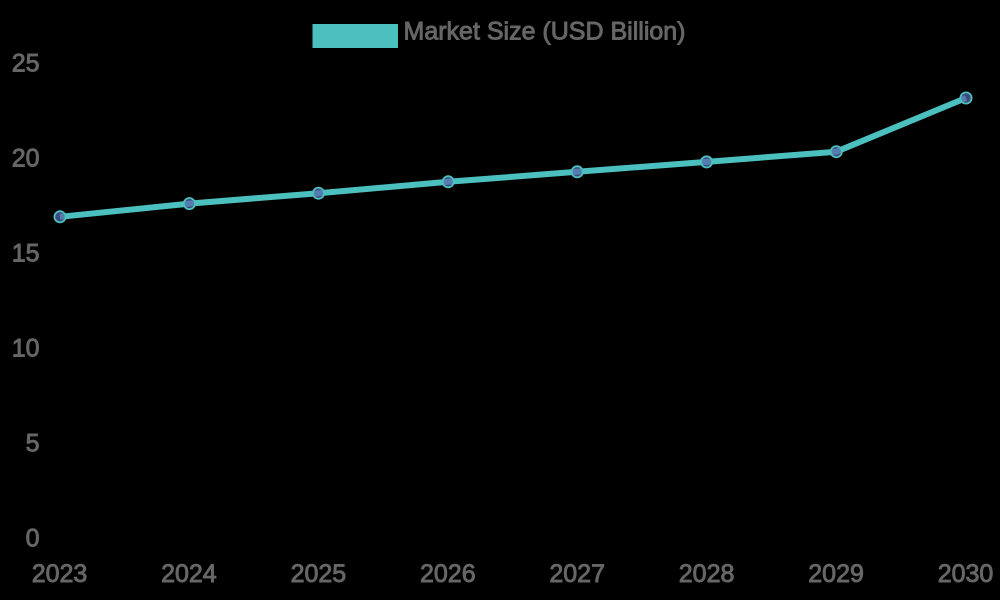  What do you see at coordinates (26, 64) in the screenshot?
I see `svg-text: 25` at bounding box center [26, 64].